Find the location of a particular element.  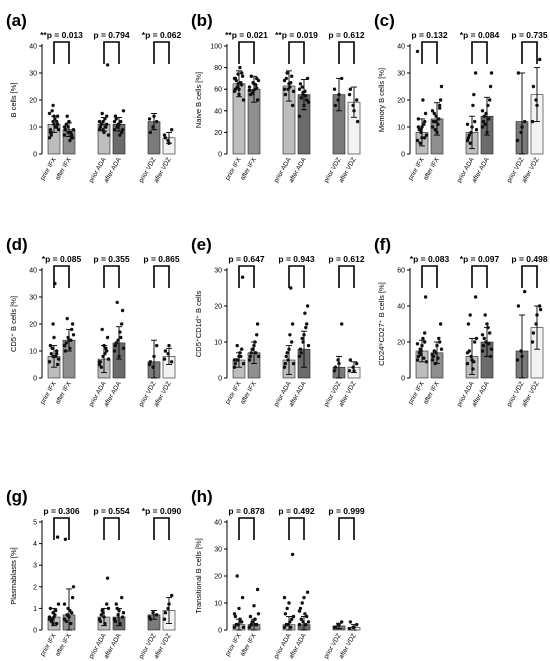

p-value-label: p = 0.878 is located at coordinates (246, 511).